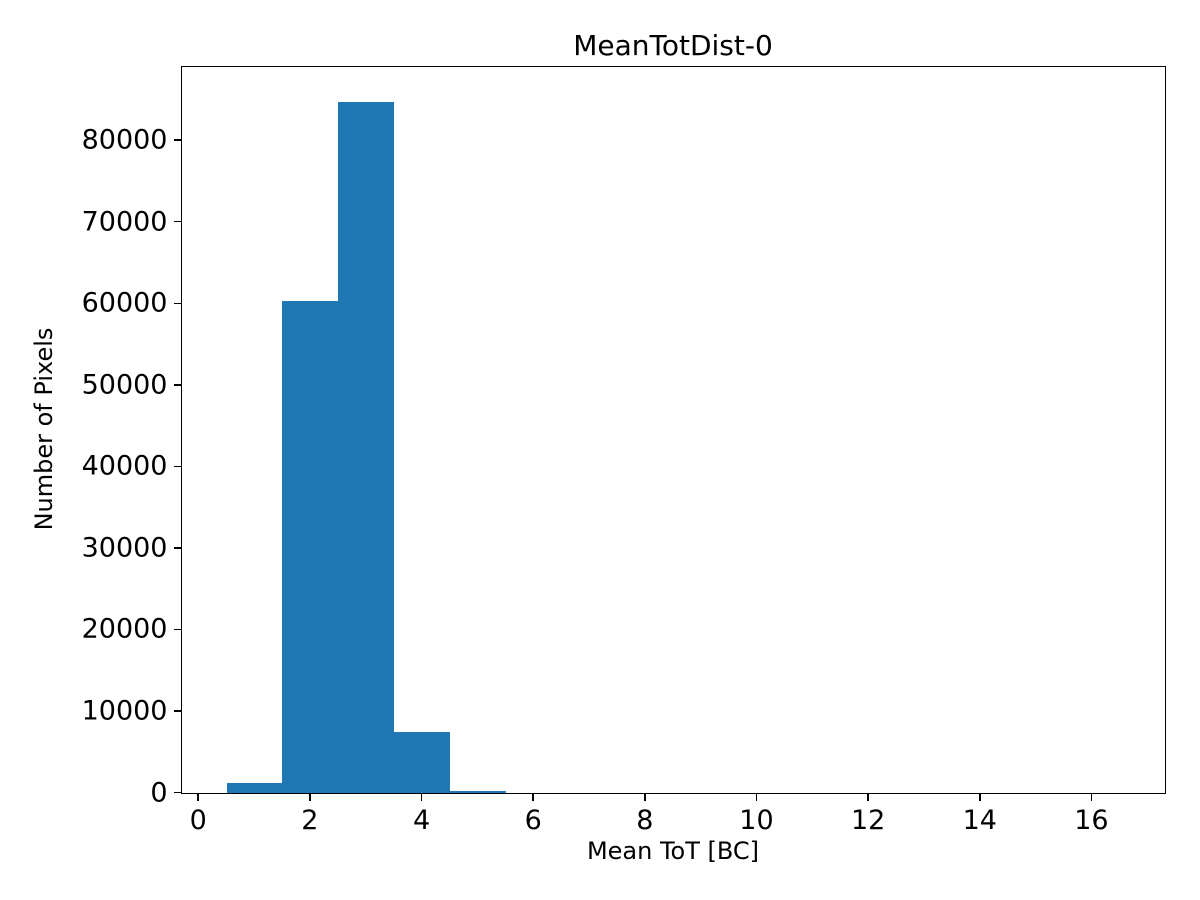 Image resolution: width=1200 pixels, height=900 pixels. What do you see at coordinates (756, 820) in the screenshot?
I see `x-tick-label: 10` at bounding box center [756, 820].